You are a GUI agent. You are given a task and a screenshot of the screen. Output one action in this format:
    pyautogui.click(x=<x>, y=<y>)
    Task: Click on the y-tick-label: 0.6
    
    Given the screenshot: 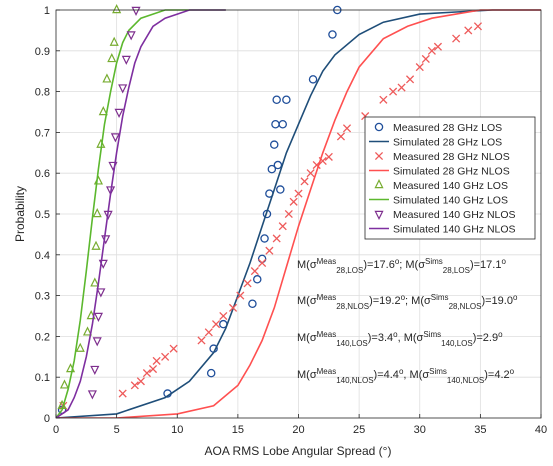 What is the action you would take?
    pyautogui.click(x=42, y=174)
    